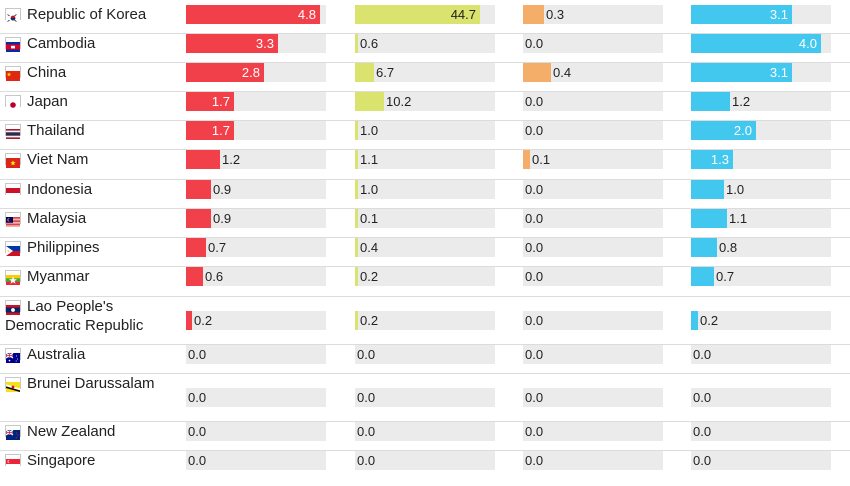  What do you see at coordinates (369, 247) in the screenshot?
I see `data-label: 0.4` at bounding box center [369, 247].